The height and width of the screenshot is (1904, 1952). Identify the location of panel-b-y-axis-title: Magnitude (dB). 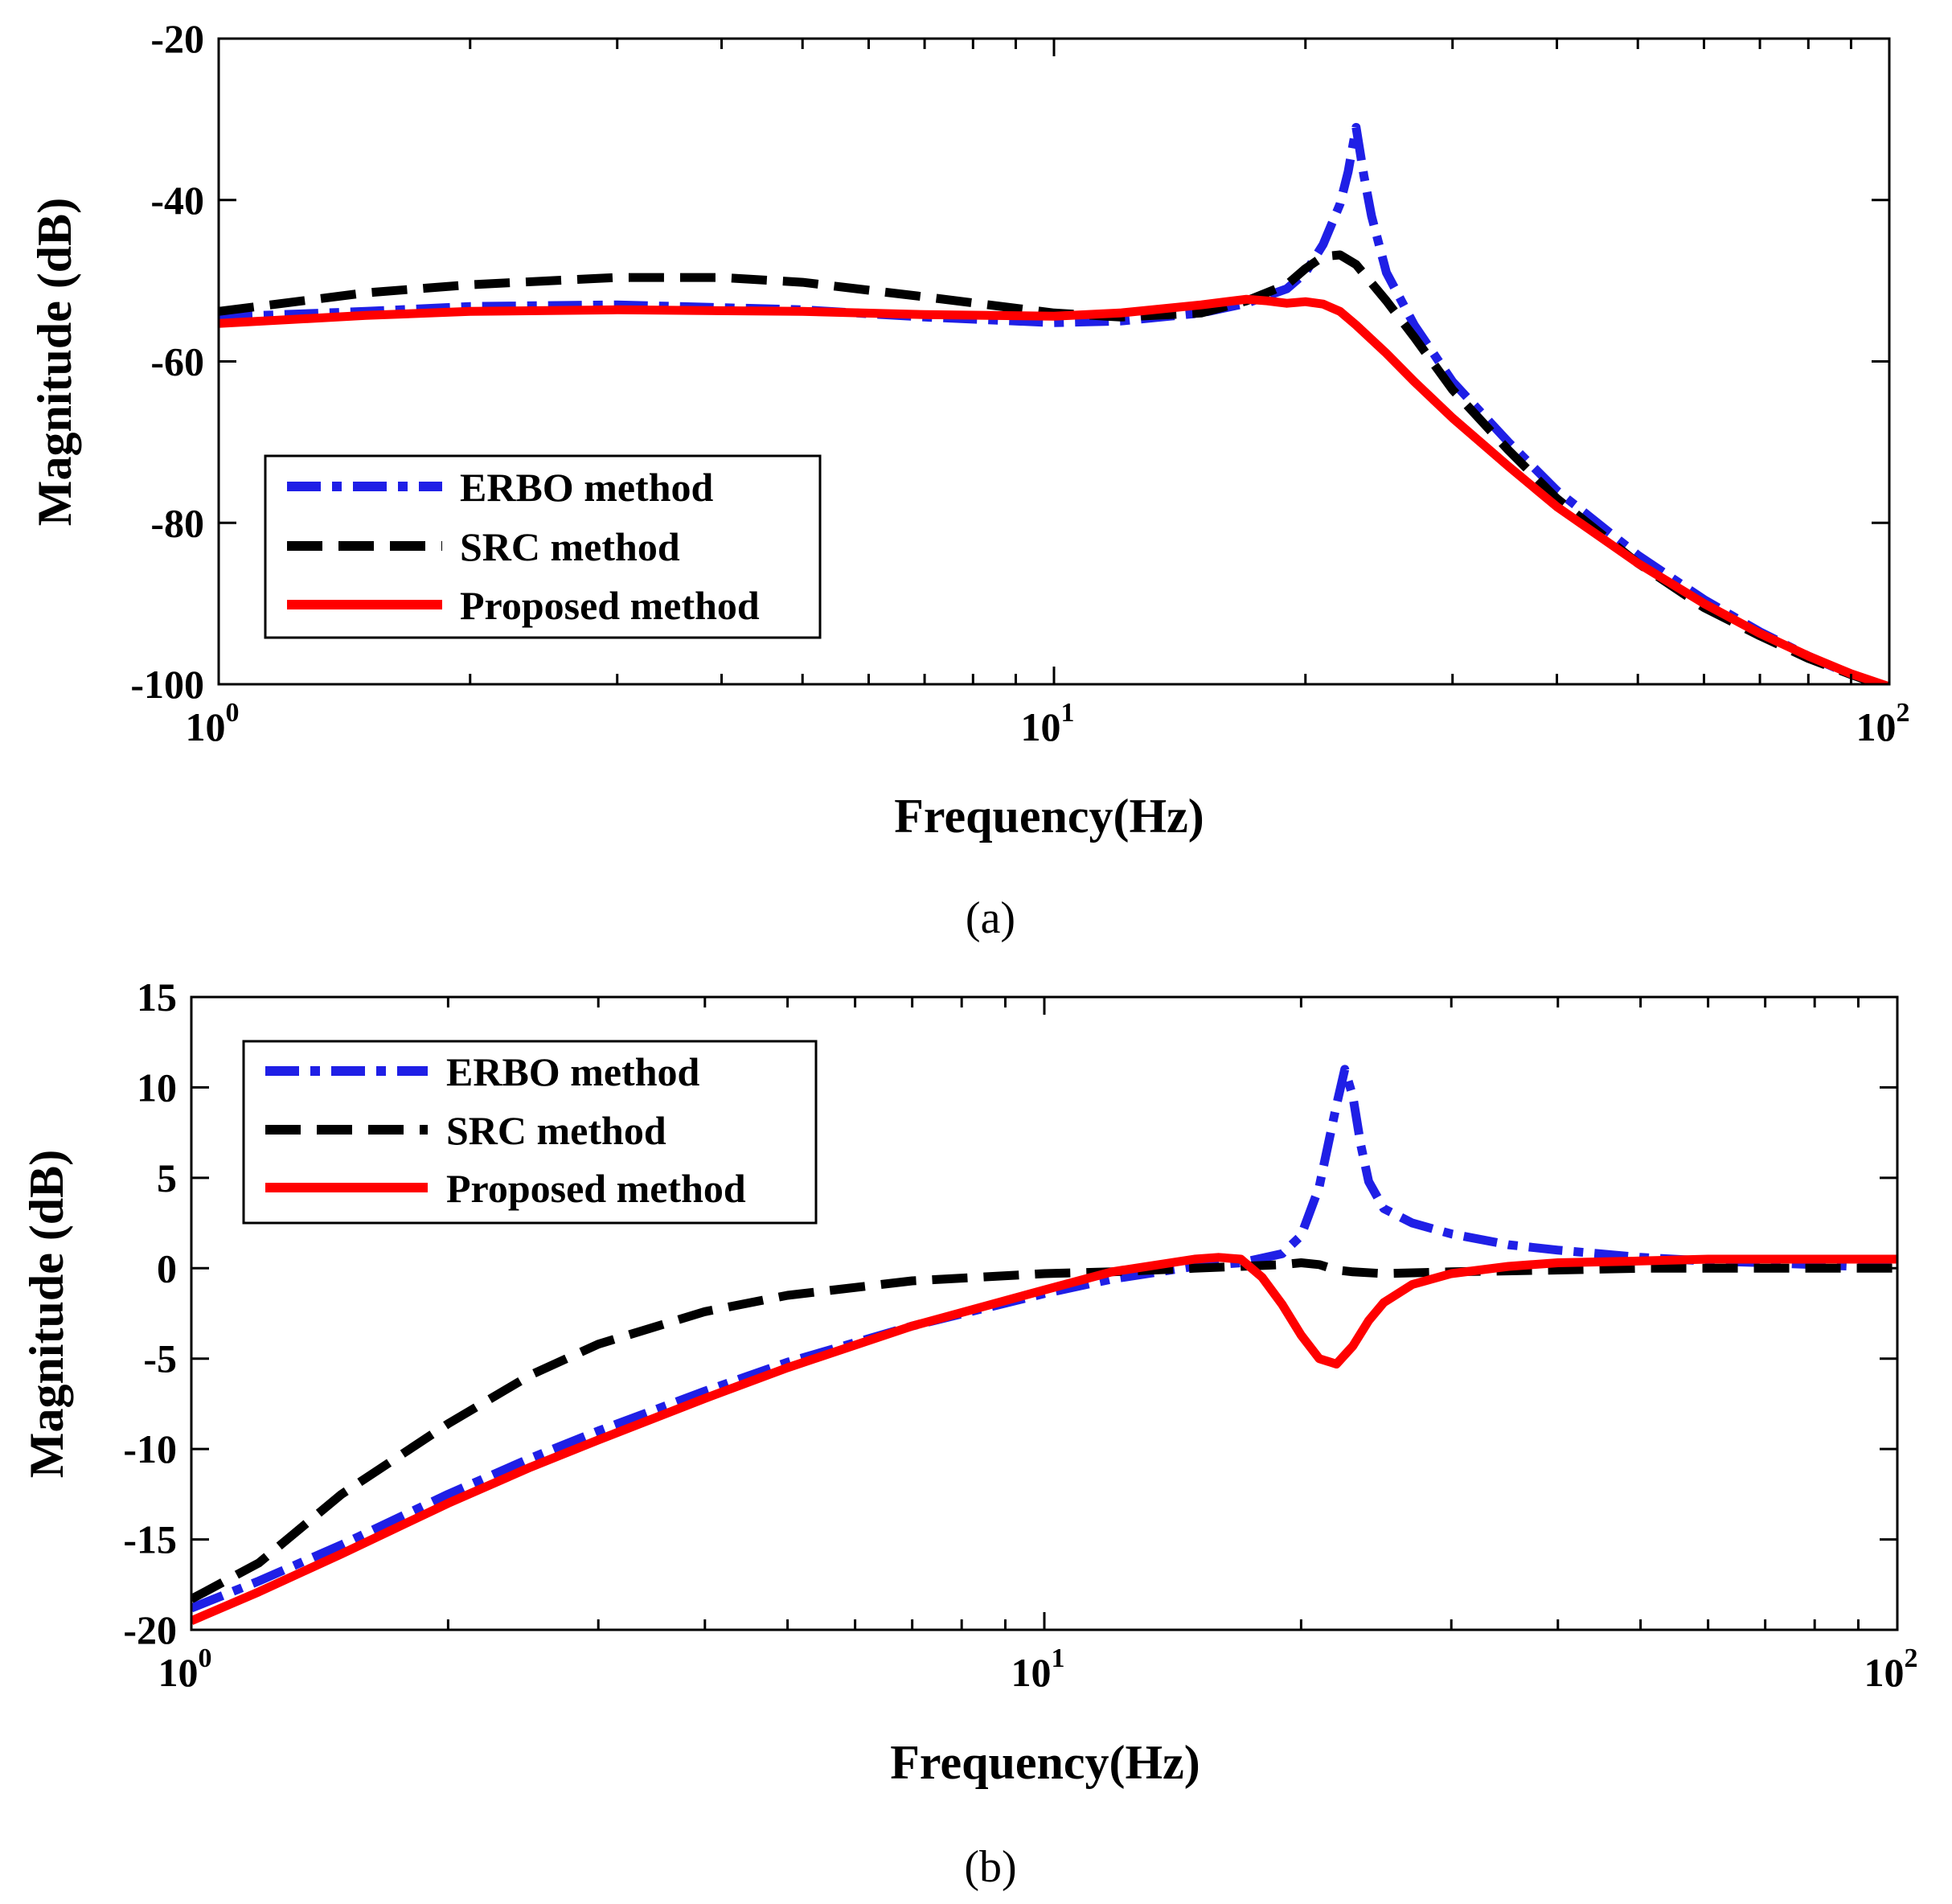
(47, 1314).